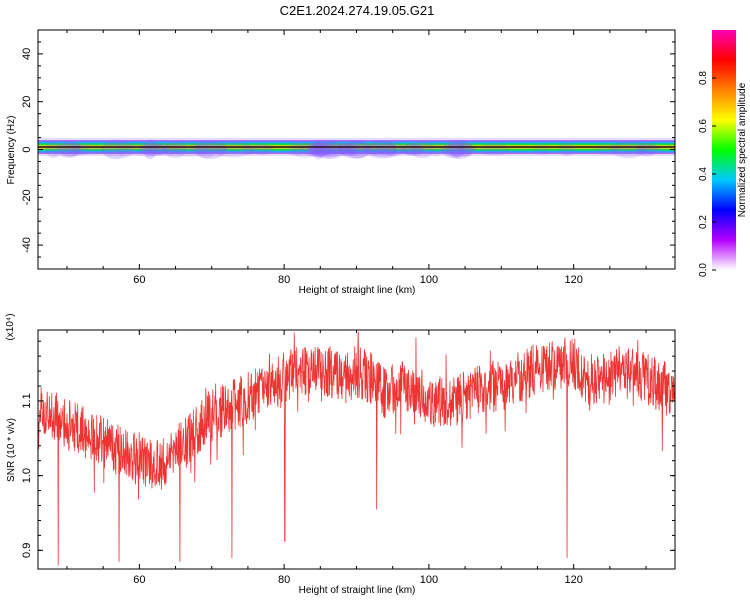 This screenshot has width=750, height=600. What do you see at coordinates (573, 280) in the screenshot?
I see `spectrogram-xtick-label: 120` at bounding box center [573, 280].